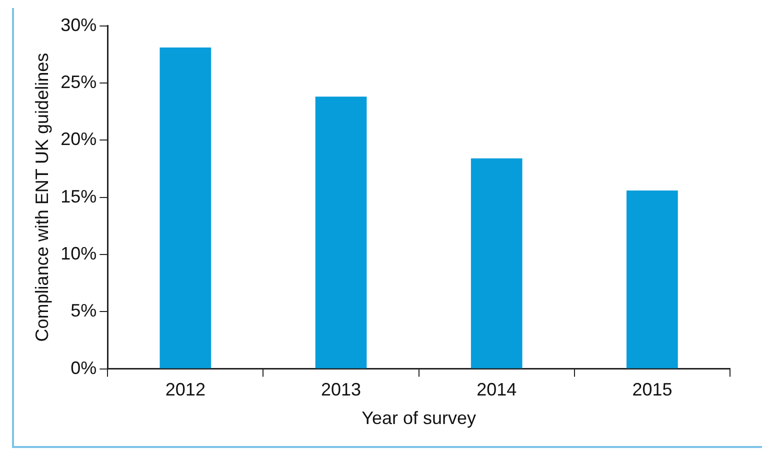 The height and width of the screenshot is (458, 773). What do you see at coordinates (78, 82) in the screenshot?
I see `y-tick-label: 25%` at bounding box center [78, 82].